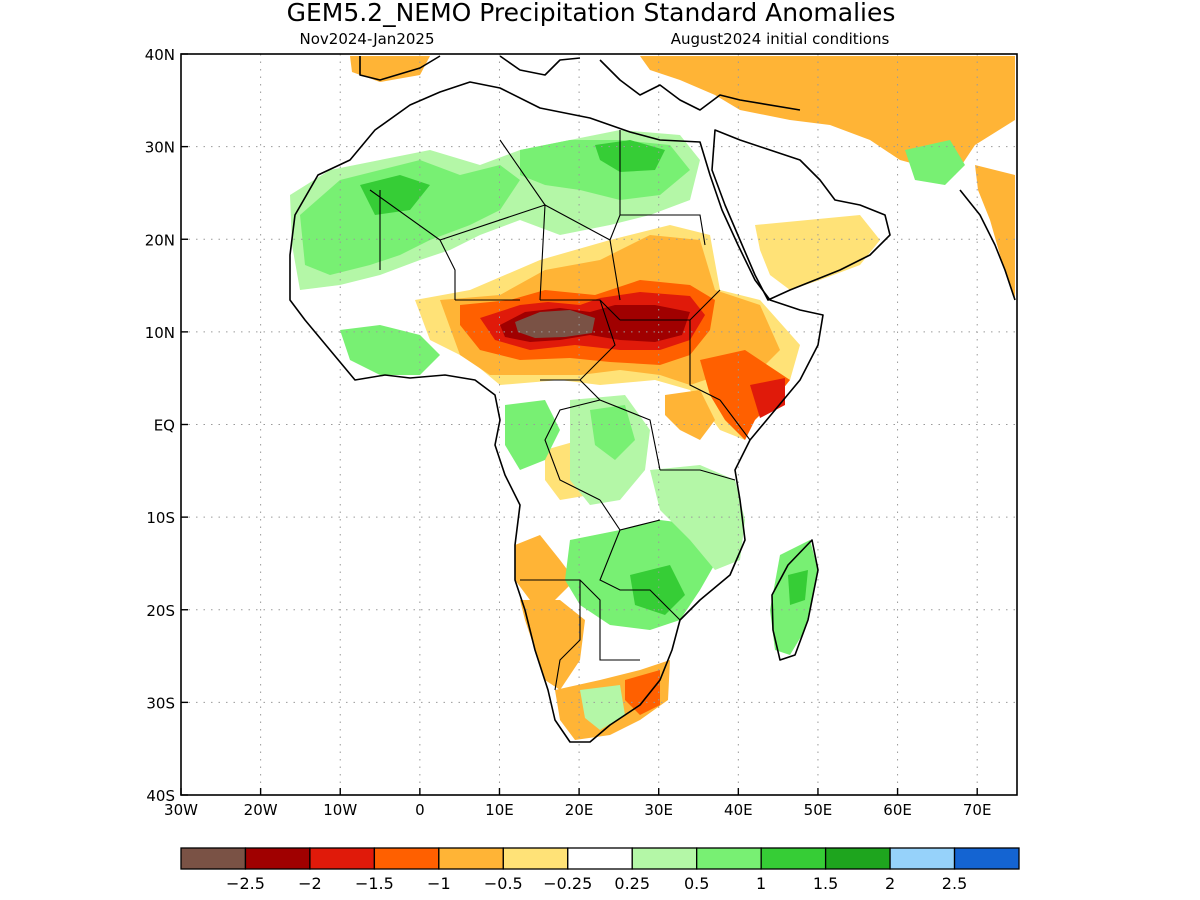 The image size is (1200, 900). Describe the element at coordinates (160, 611) in the screenshot. I see `lat-tick-label: 20S` at that location.